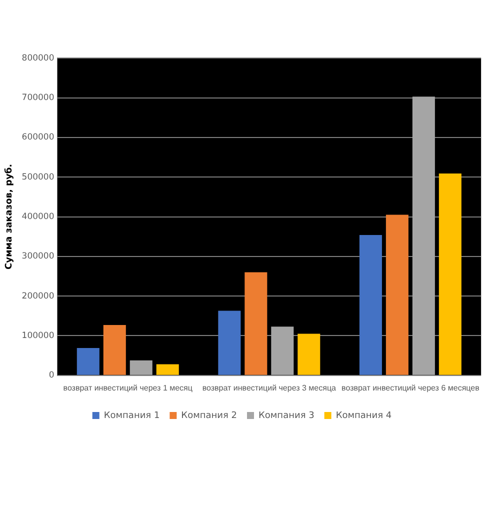 The height and width of the screenshot is (508, 488). Describe the element at coordinates (269, 387) in the screenshot. I see `x-tick-label: возврат инвестиций через 3 месяца` at that location.